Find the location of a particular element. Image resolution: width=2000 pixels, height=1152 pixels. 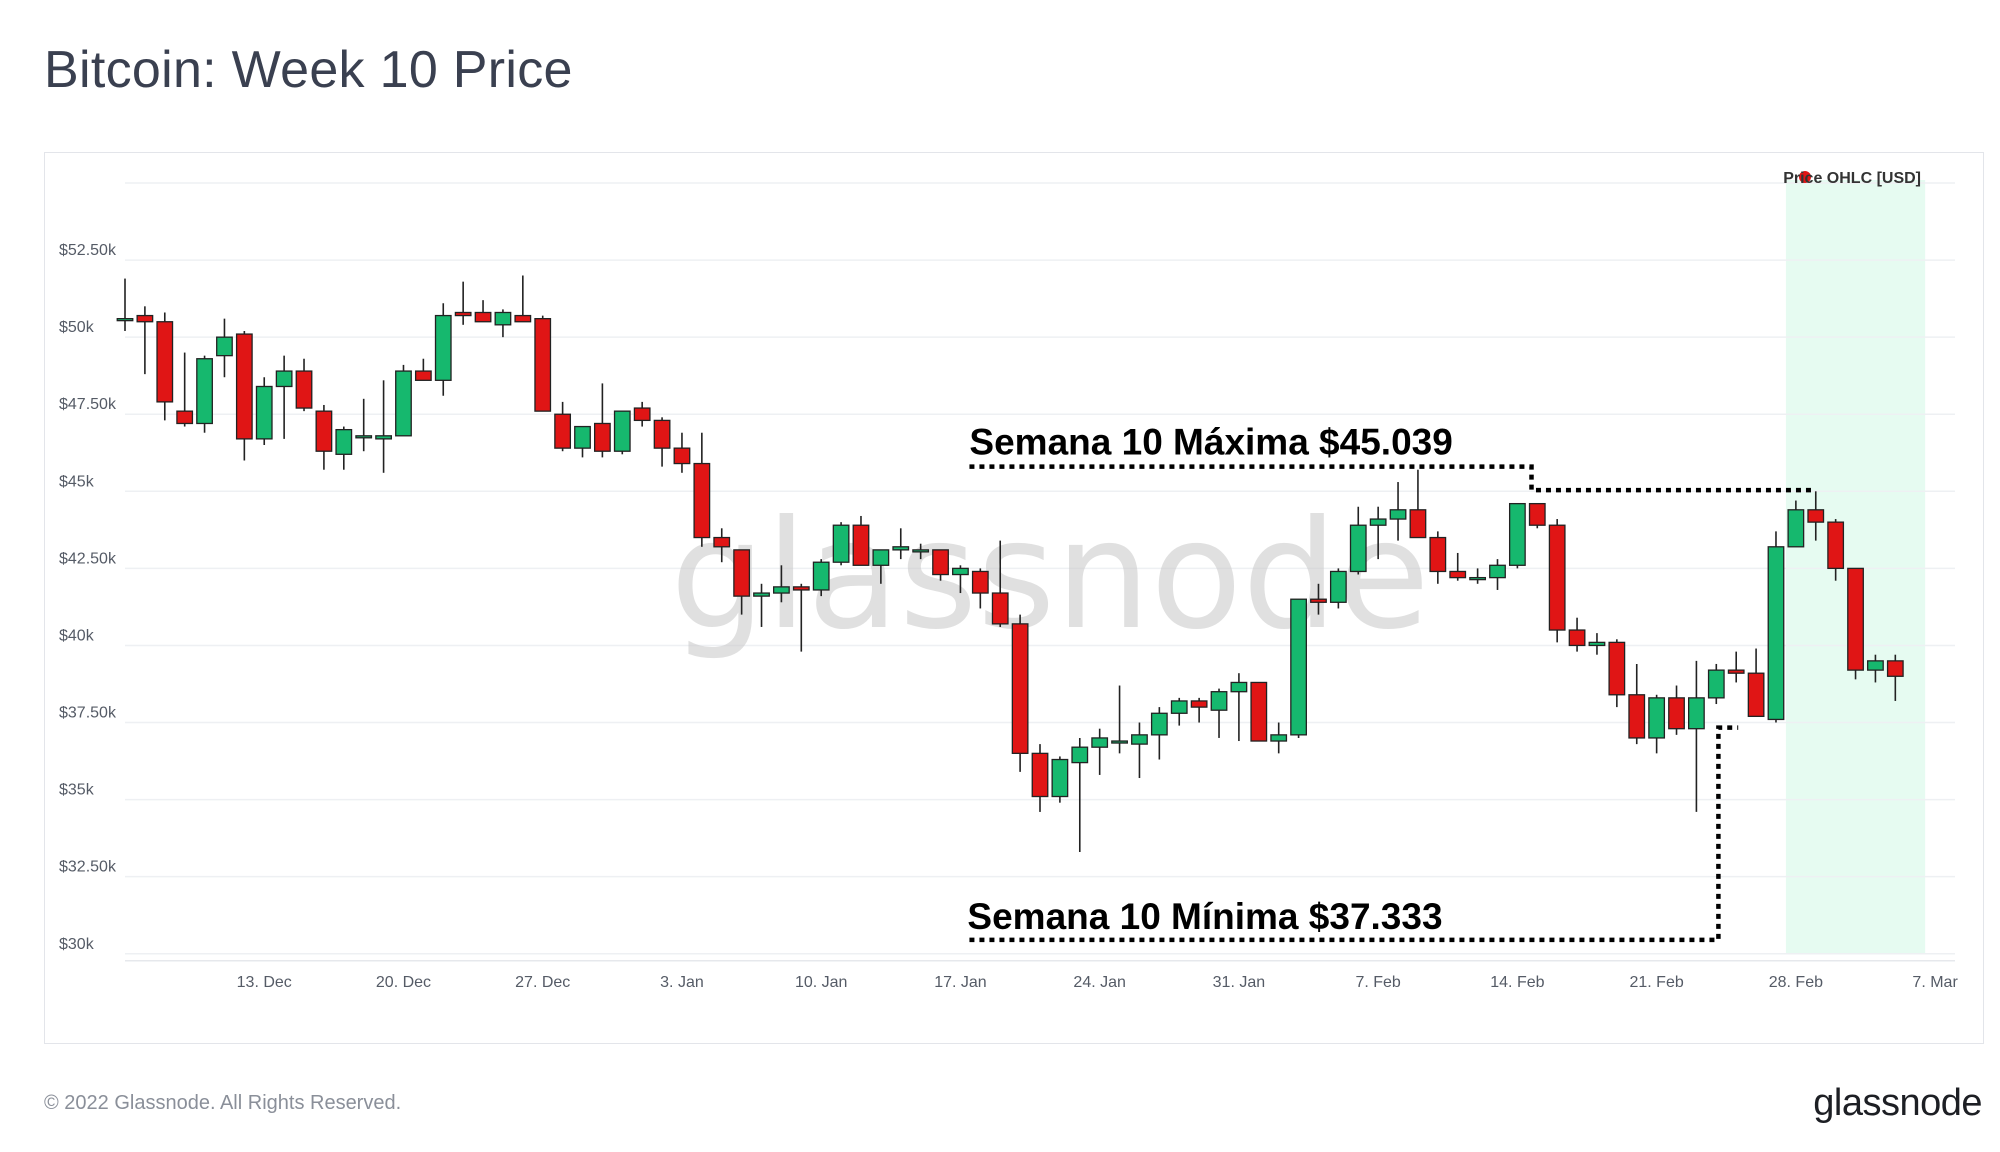

x-tick-label: 17. Jan is located at coordinates (960, 982).